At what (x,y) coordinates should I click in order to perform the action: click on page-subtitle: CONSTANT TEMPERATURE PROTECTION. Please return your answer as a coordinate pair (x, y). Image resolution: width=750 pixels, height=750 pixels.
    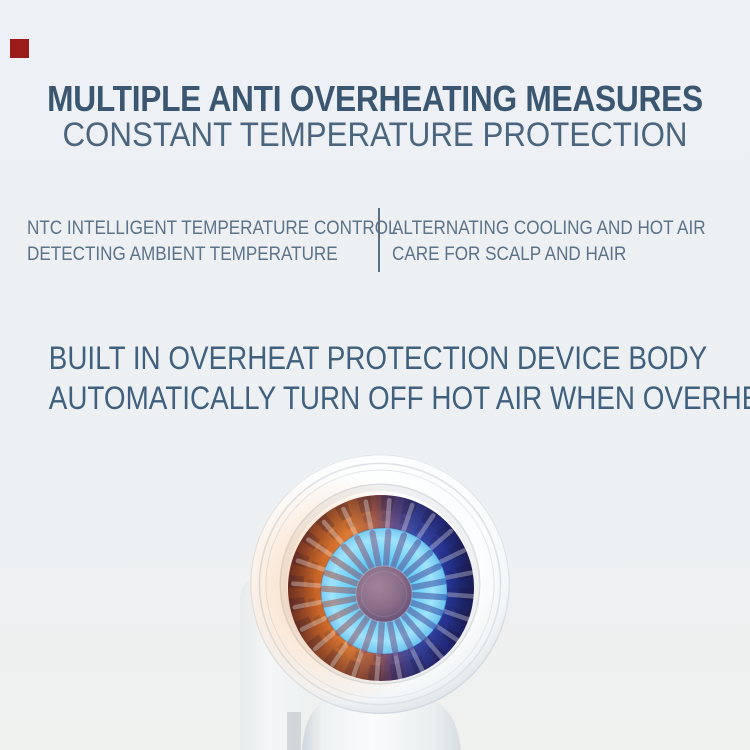
    Looking at the image, I should click on (375, 135).